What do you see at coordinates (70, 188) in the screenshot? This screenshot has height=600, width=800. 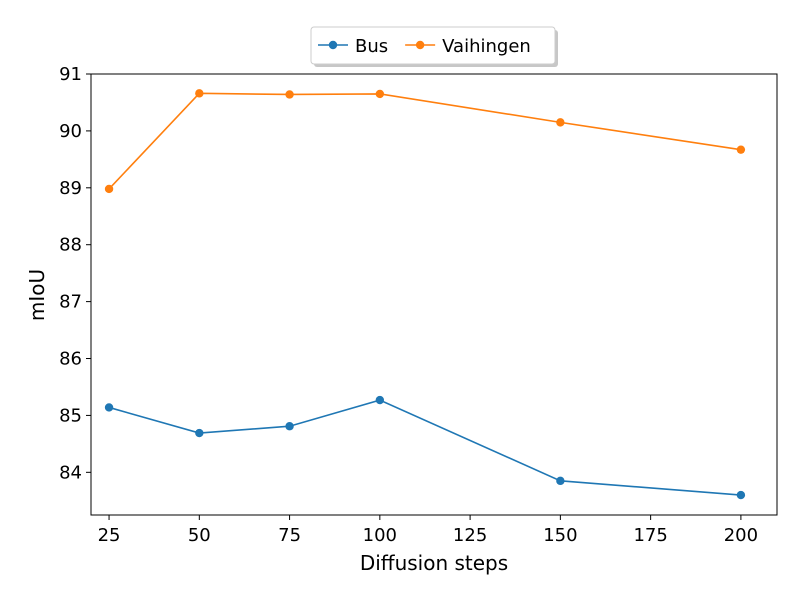 I see `y-tick-label: 89` at bounding box center [70, 188].